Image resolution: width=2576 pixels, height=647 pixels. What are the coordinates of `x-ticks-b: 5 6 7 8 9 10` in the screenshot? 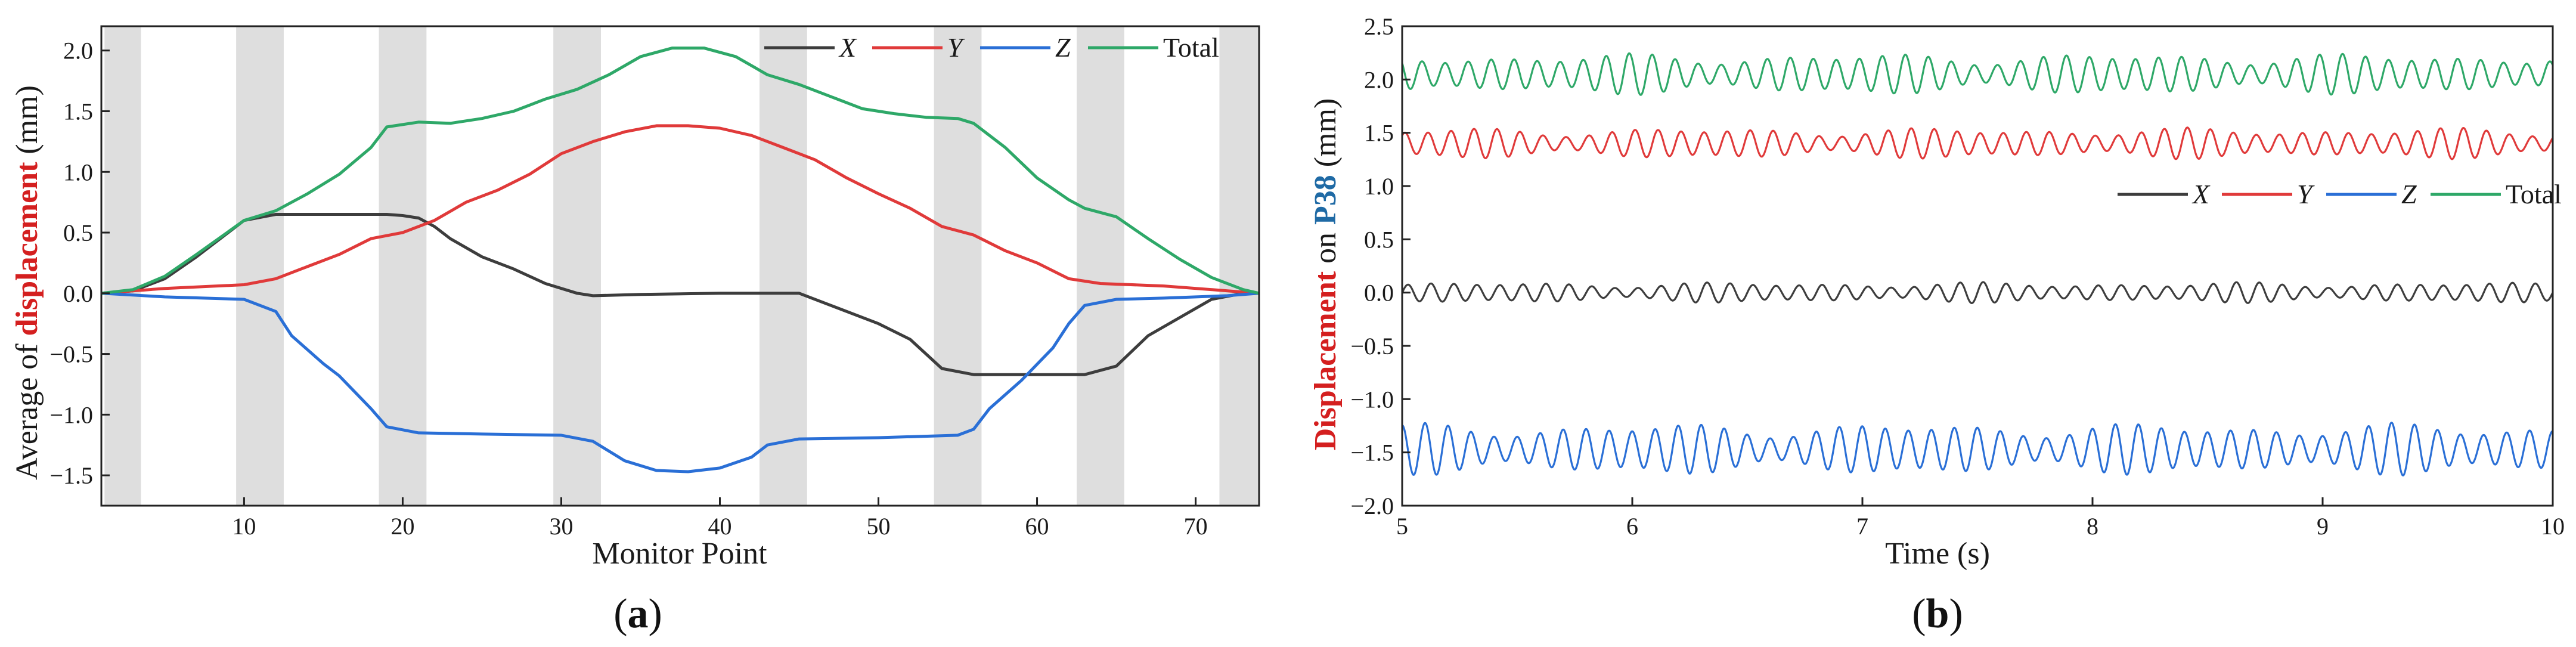 It's located at (1980, 518).